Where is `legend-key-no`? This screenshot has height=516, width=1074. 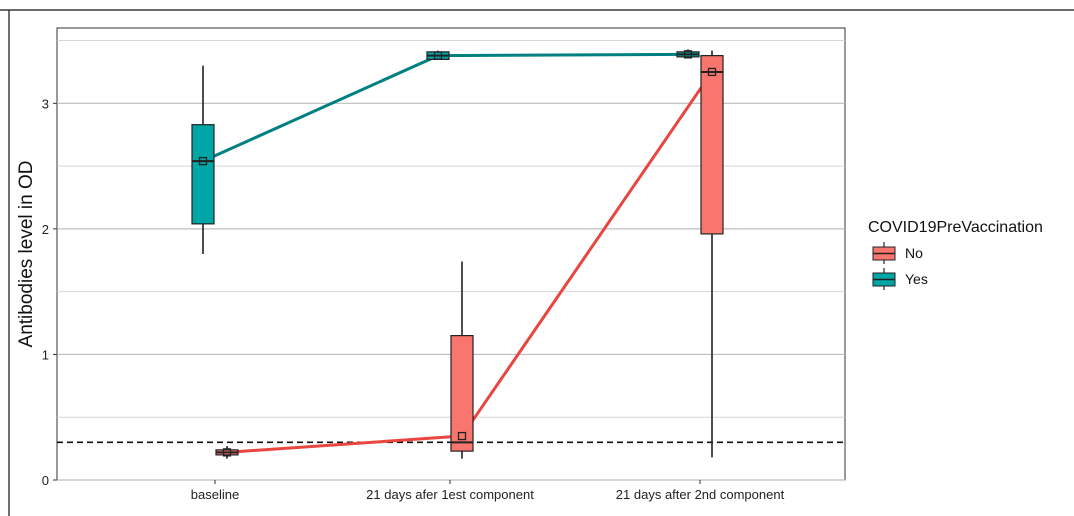
legend-key-no is located at coordinates (884, 253).